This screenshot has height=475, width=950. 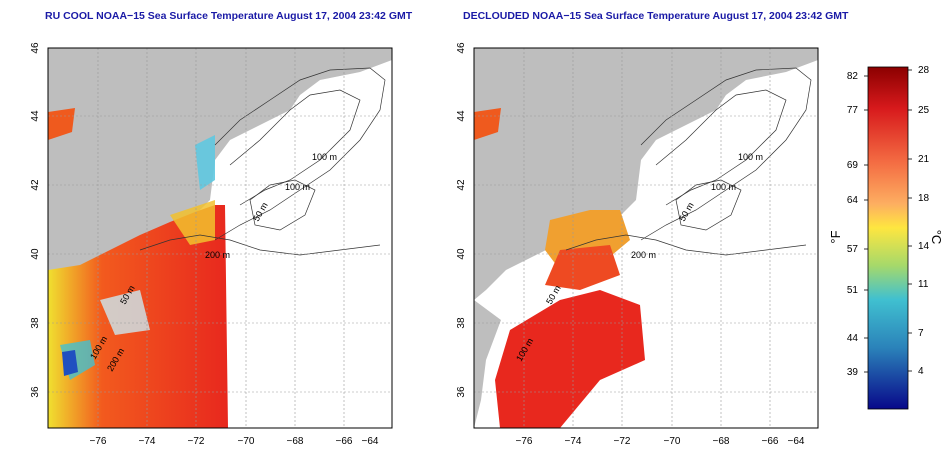 I want to click on c-tick: 11, so click(x=923, y=284).